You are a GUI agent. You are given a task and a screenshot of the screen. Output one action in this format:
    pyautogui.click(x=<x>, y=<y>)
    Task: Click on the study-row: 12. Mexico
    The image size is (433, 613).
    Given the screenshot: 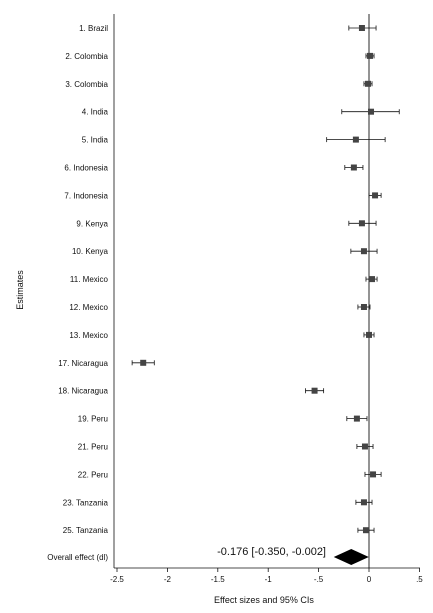 What is the action you would take?
    pyautogui.click(x=220, y=307)
    